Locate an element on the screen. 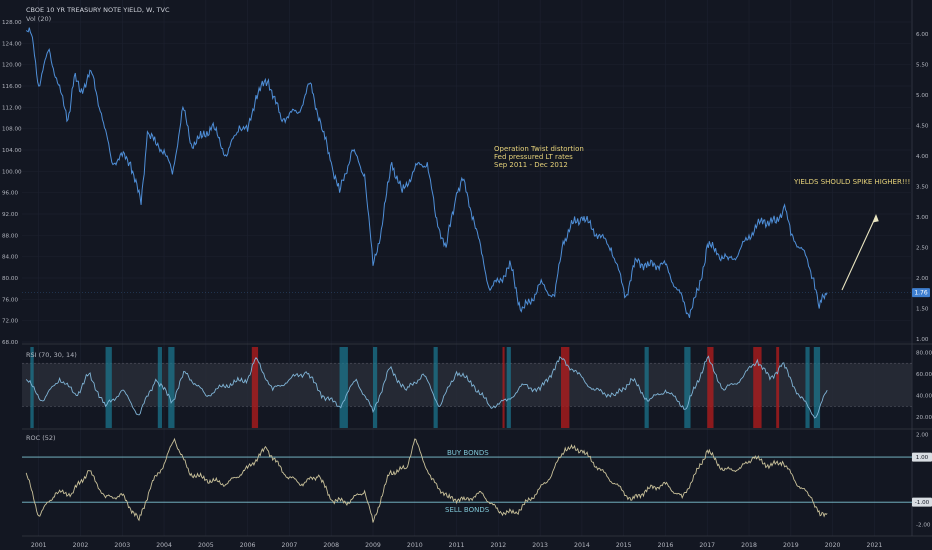 This screenshot has width=932, height=550. projection-arrow is located at coordinates (860, 252).